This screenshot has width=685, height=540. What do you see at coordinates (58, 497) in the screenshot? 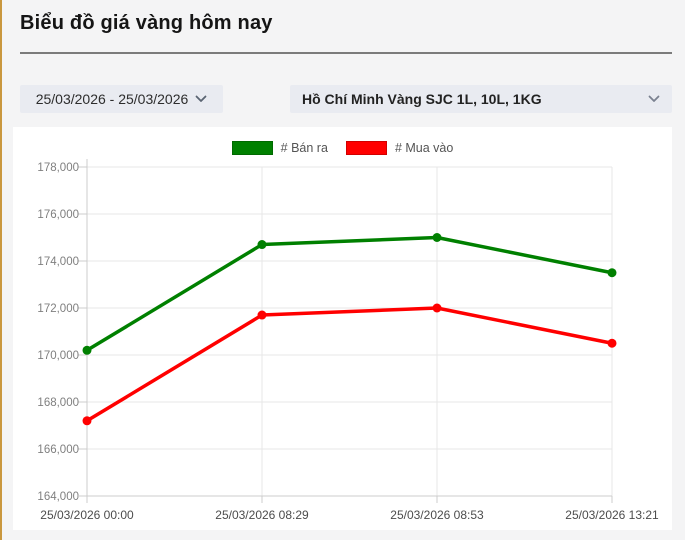
I see `y-axis-label: 164,000` at bounding box center [58, 497].